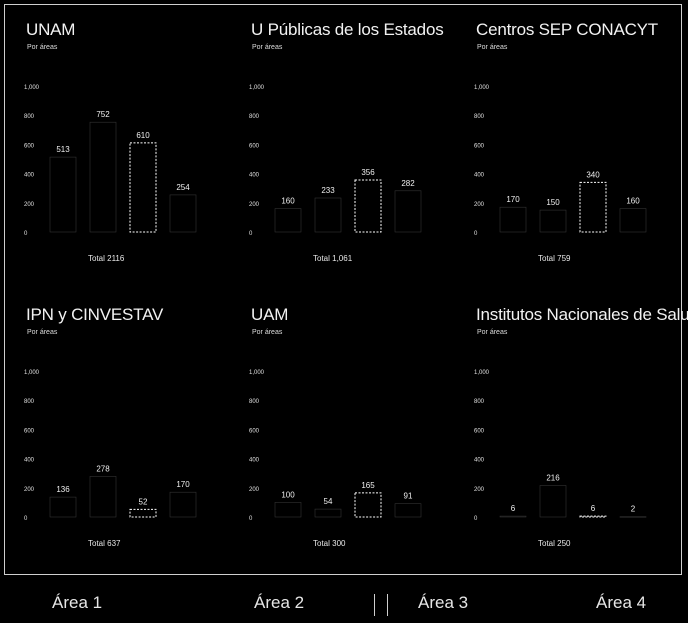 This screenshot has width=688, height=623. What do you see at coordinates (95, 314) in the screenshot?
I see `panel-title: IPN y CINVESTAV` at bounding box center [95, 314].